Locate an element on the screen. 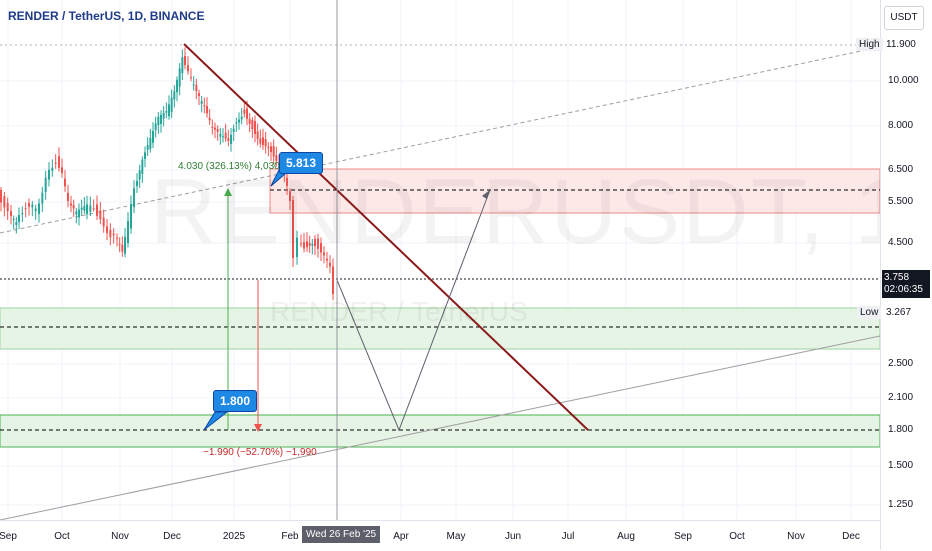  time-tick-label: Nov is located at coordinates (120, 536).